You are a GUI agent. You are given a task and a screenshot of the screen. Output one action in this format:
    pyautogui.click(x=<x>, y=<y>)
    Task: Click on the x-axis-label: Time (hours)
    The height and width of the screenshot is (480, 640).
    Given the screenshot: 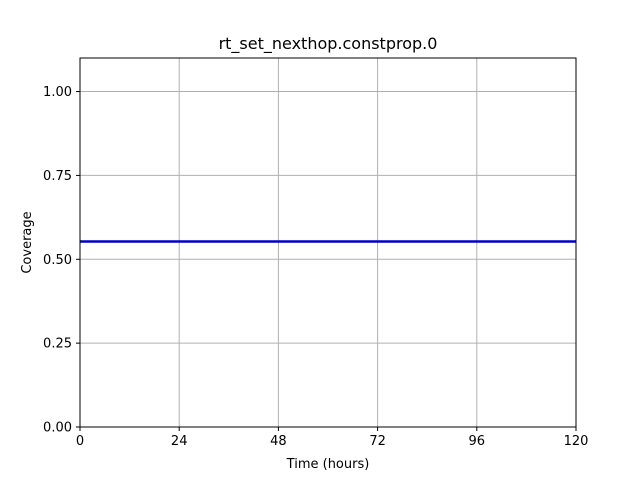 What is the action you would take?
    pyautogui.click(x=328, y=464)
    